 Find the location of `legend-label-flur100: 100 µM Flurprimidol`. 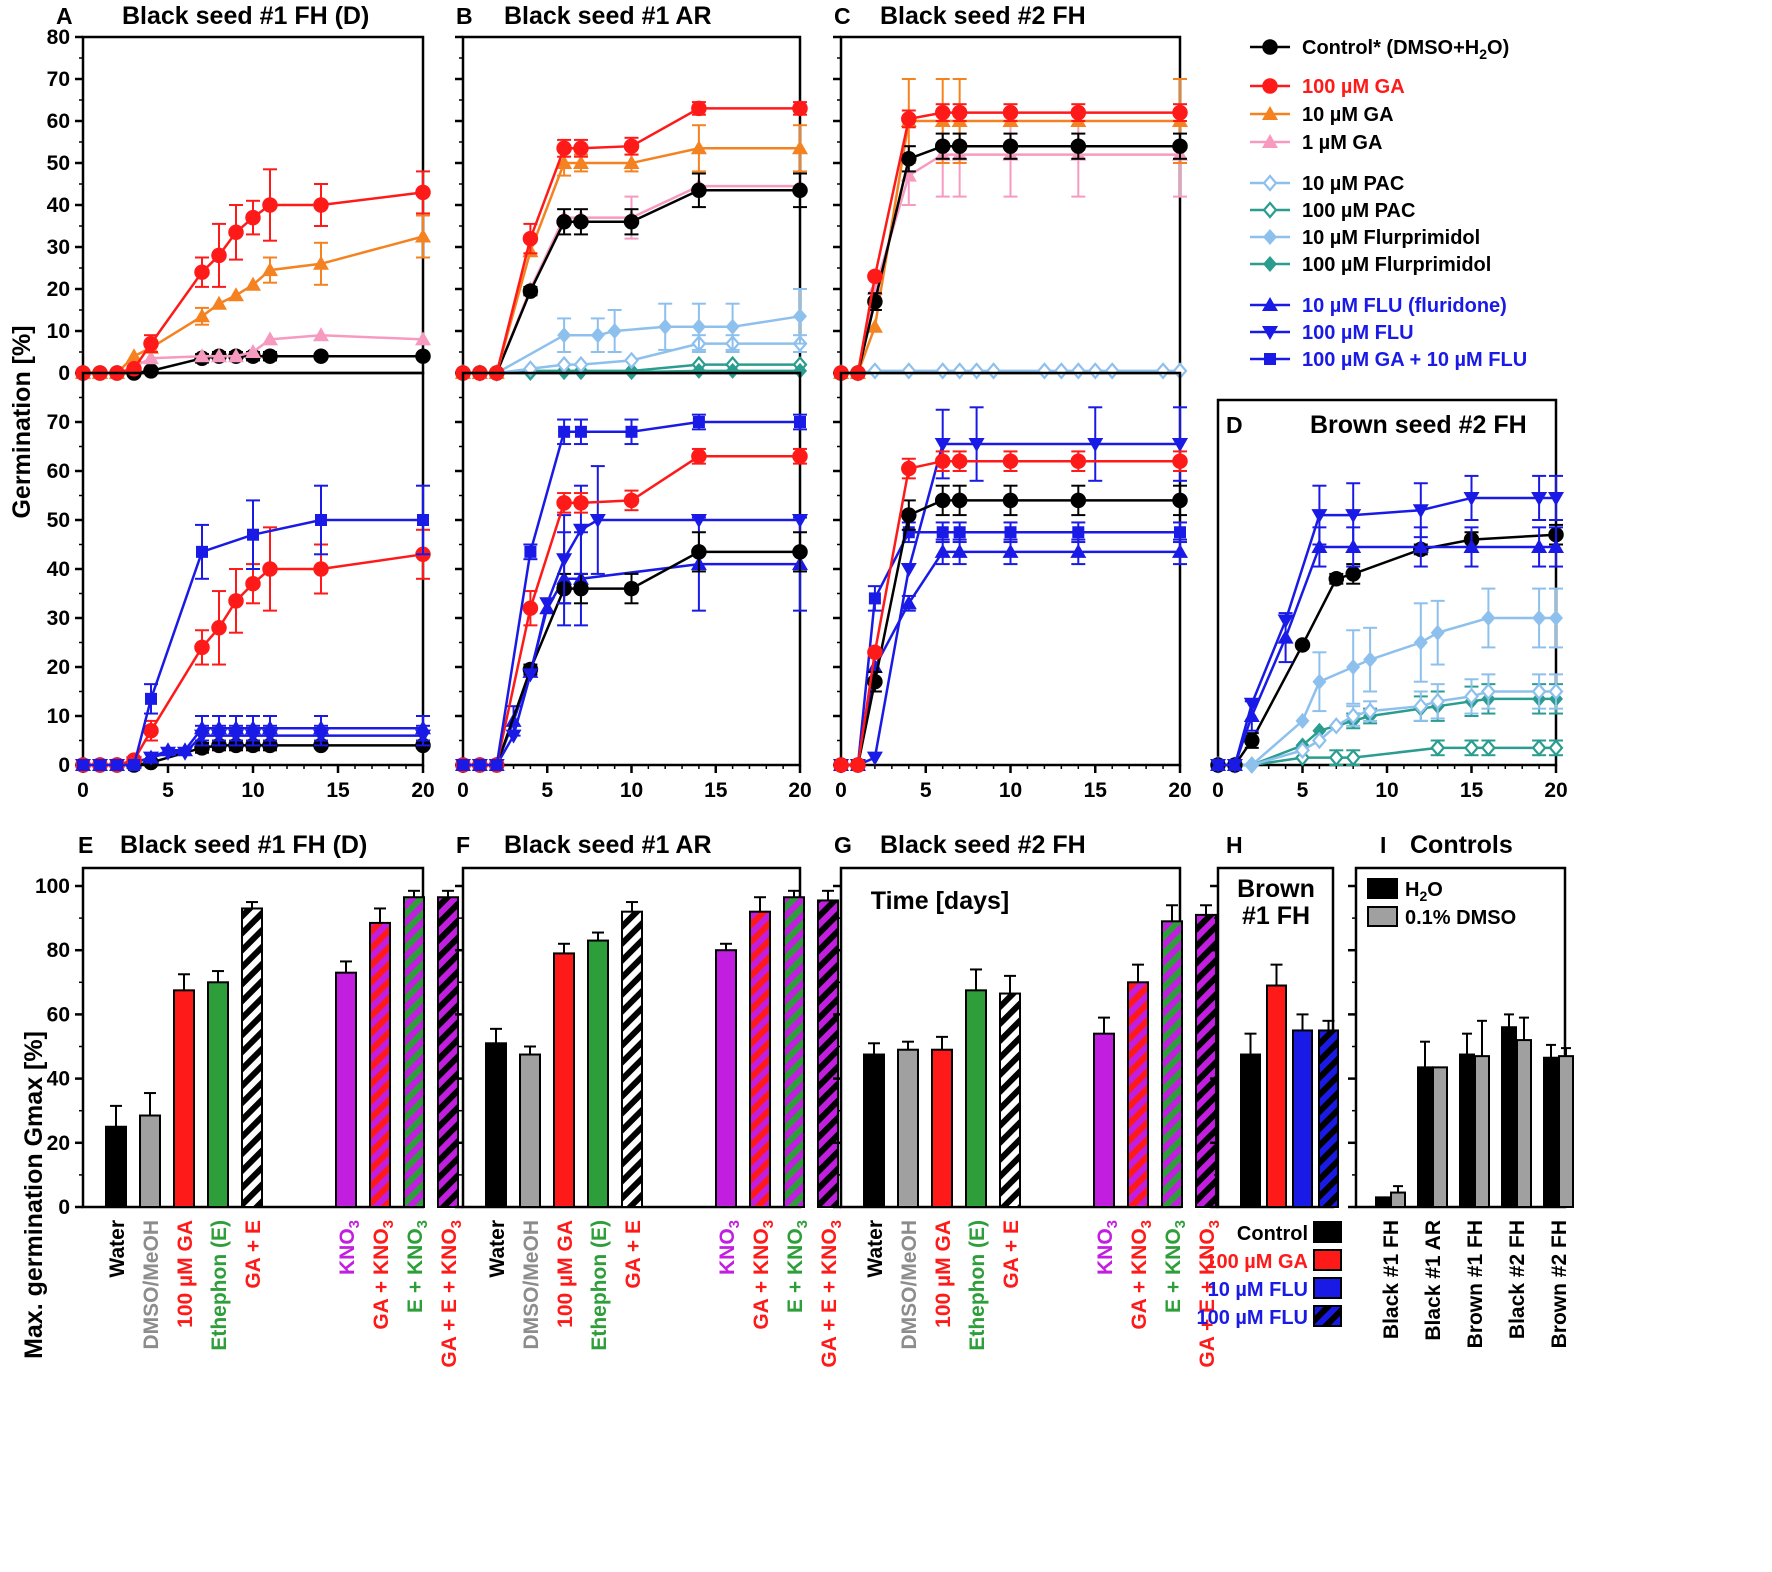

legend-label-flur100: 100 µM Flurprimidol is located at coordinates (1396, 265).